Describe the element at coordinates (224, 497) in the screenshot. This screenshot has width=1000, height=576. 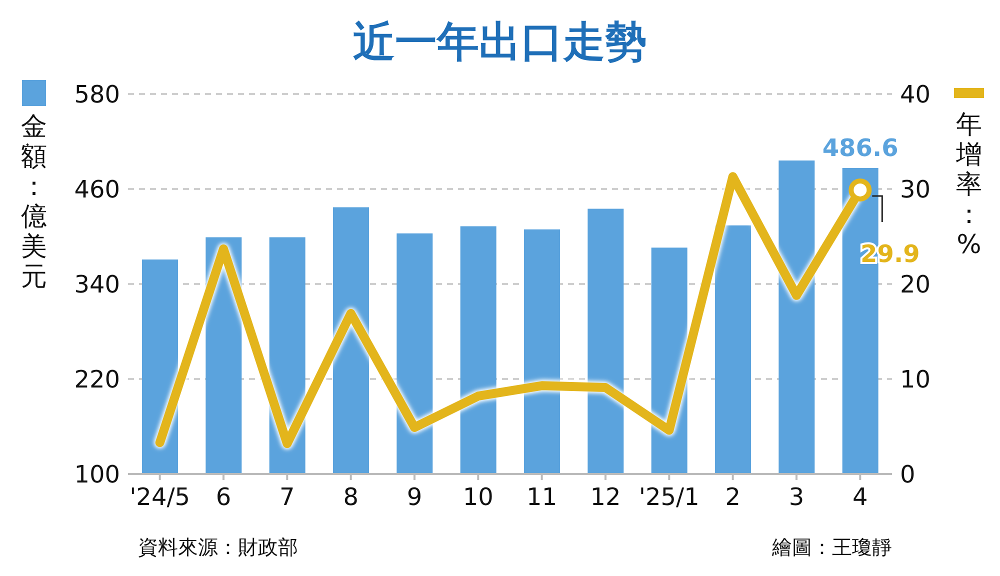
I see `x-tick-label: 6` at that location.